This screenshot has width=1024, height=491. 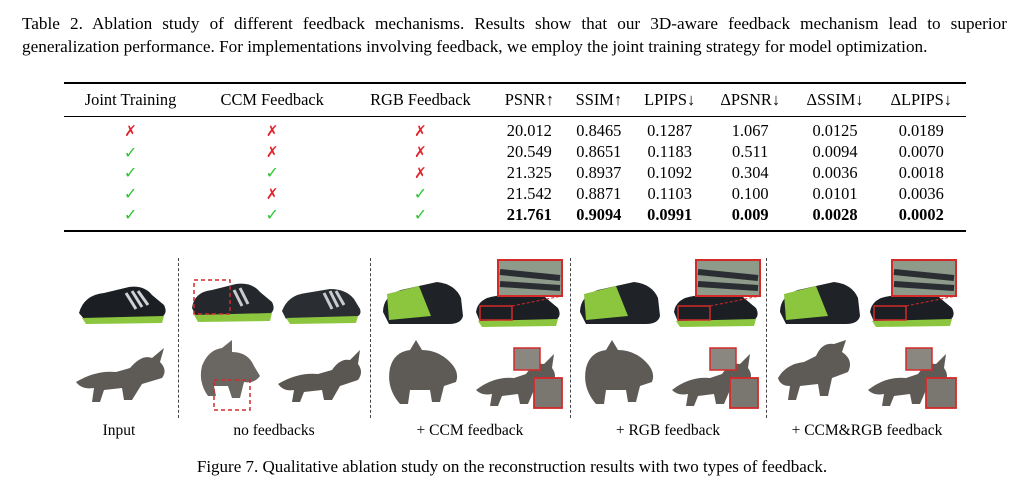 I want to click on header-joint-training: Joint Training, so click(x=131, y=99).